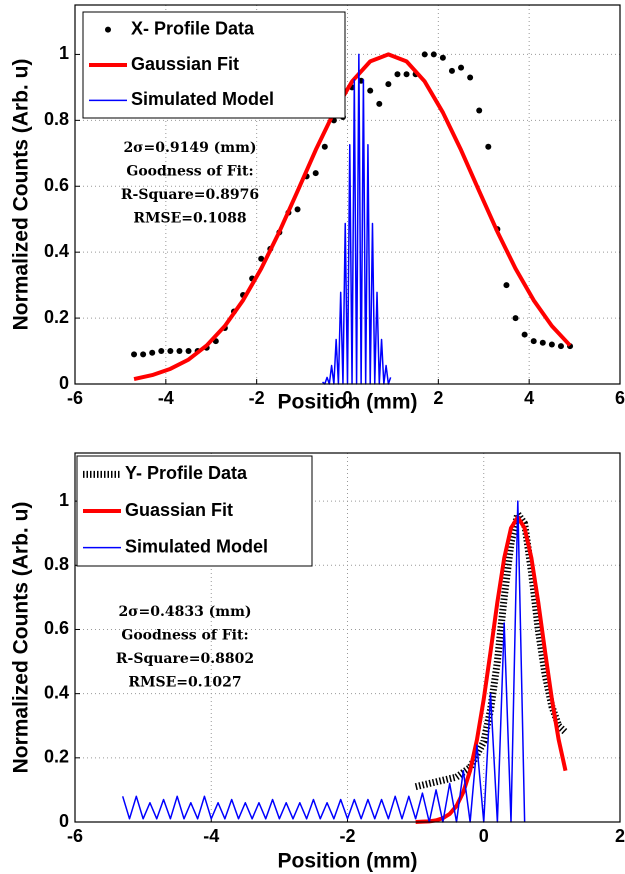 The height and width of the screenshot is (874, 625). I want to click on annotation: RMSE=0.1027, so click(184, 683).